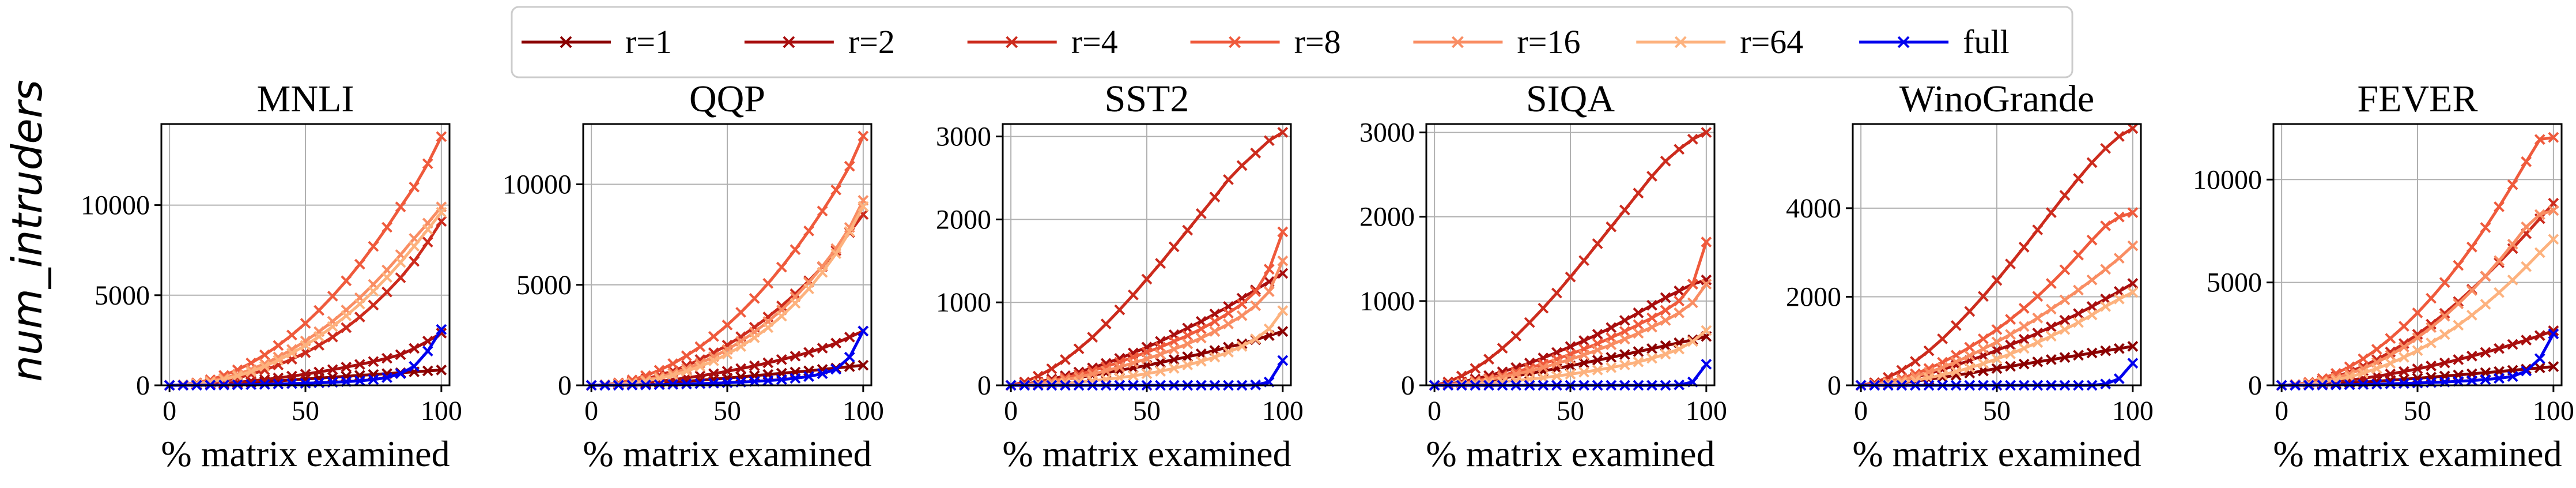 The width and height of the screenshot is (2576, 488). What do you see at coordinates (115, 205) in the screenshot?
I see `y-tick-label: 10000` at bounding box center [115, 205].